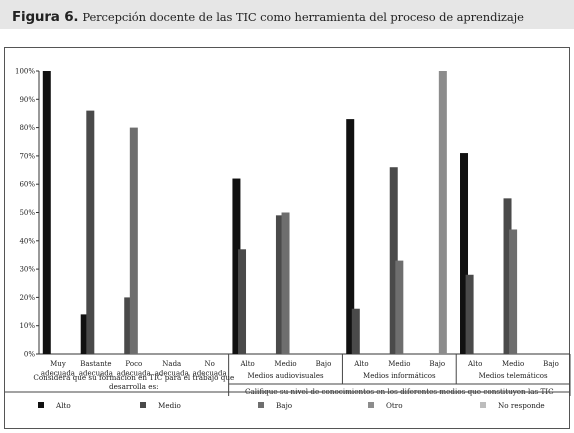  I want to click on figure-label: Figura 6., so click(45, 17).